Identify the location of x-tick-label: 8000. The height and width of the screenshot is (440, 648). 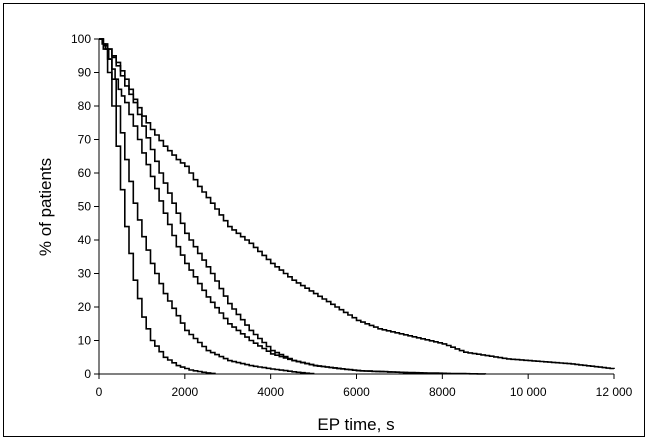
(442, 392).